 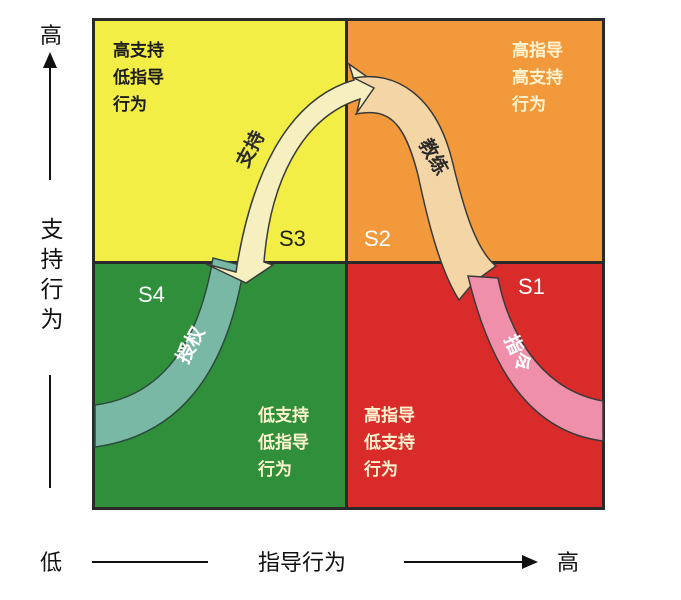 I want to click on x-axis-low-label: 低, so click(x=51, y=563).